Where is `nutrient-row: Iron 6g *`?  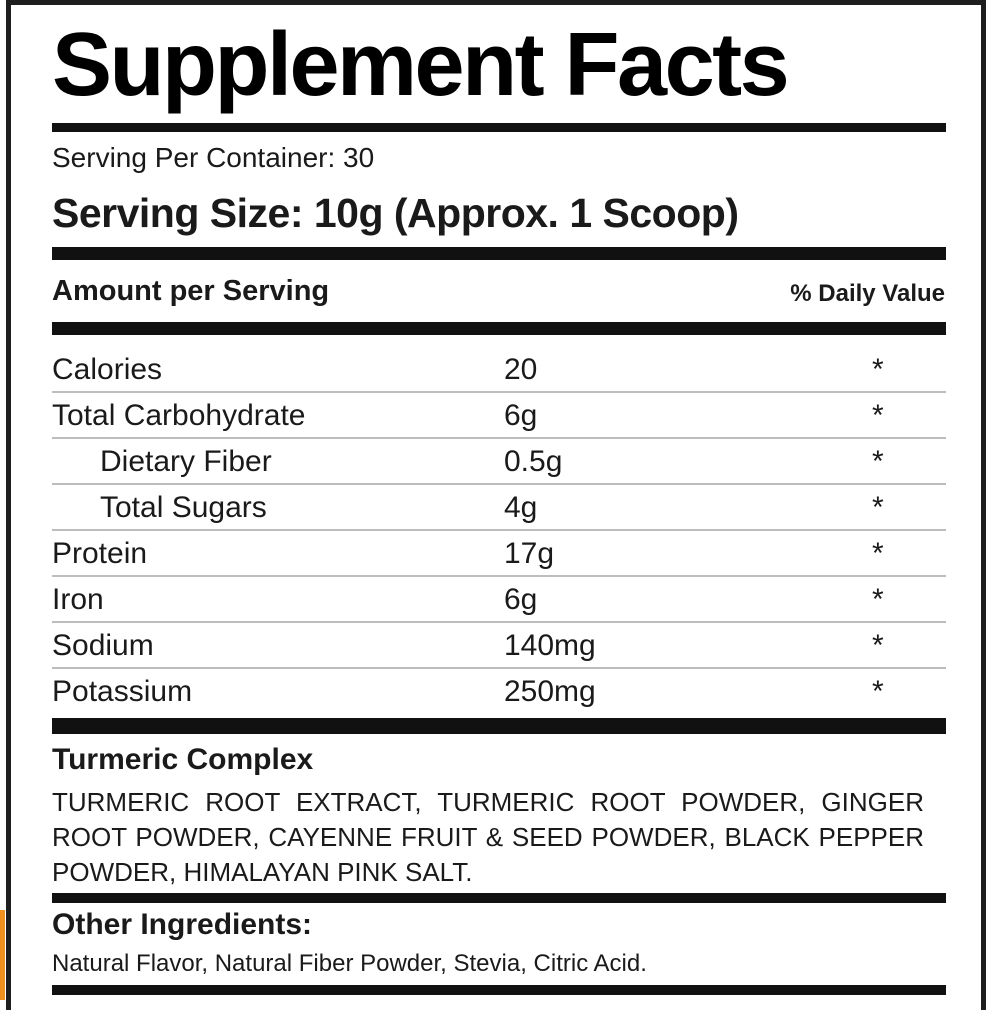
nutrient-row: Iron 6g * is located at coordinates (499, 600).